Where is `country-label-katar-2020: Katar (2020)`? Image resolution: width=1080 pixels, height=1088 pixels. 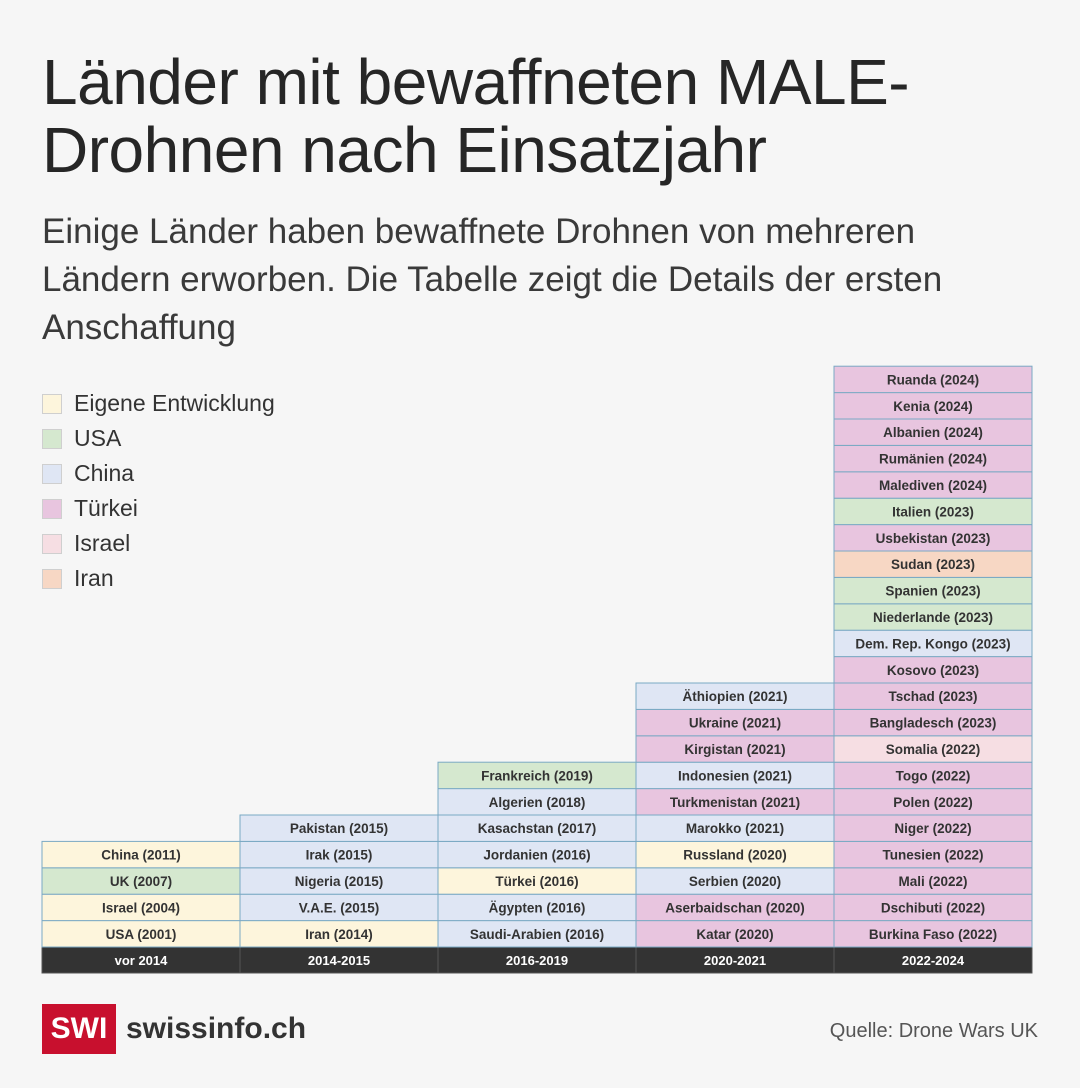 country-label-katar-2020: Katar (2020) is located at coordinates (734, 934).